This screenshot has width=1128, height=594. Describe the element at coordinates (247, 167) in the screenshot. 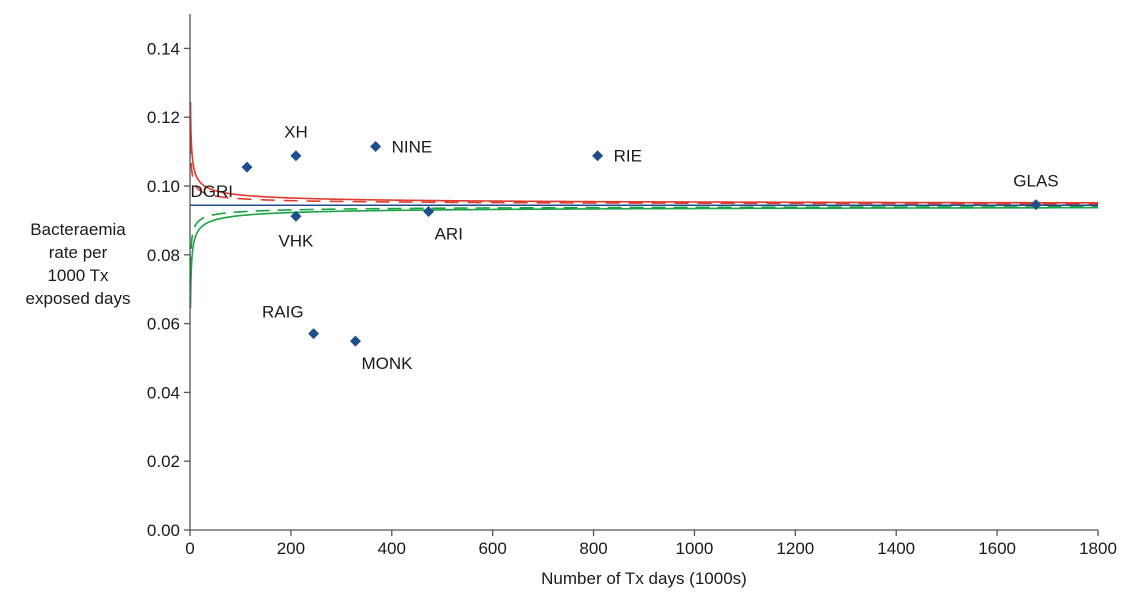

I see `data-point-dgri` at that location.